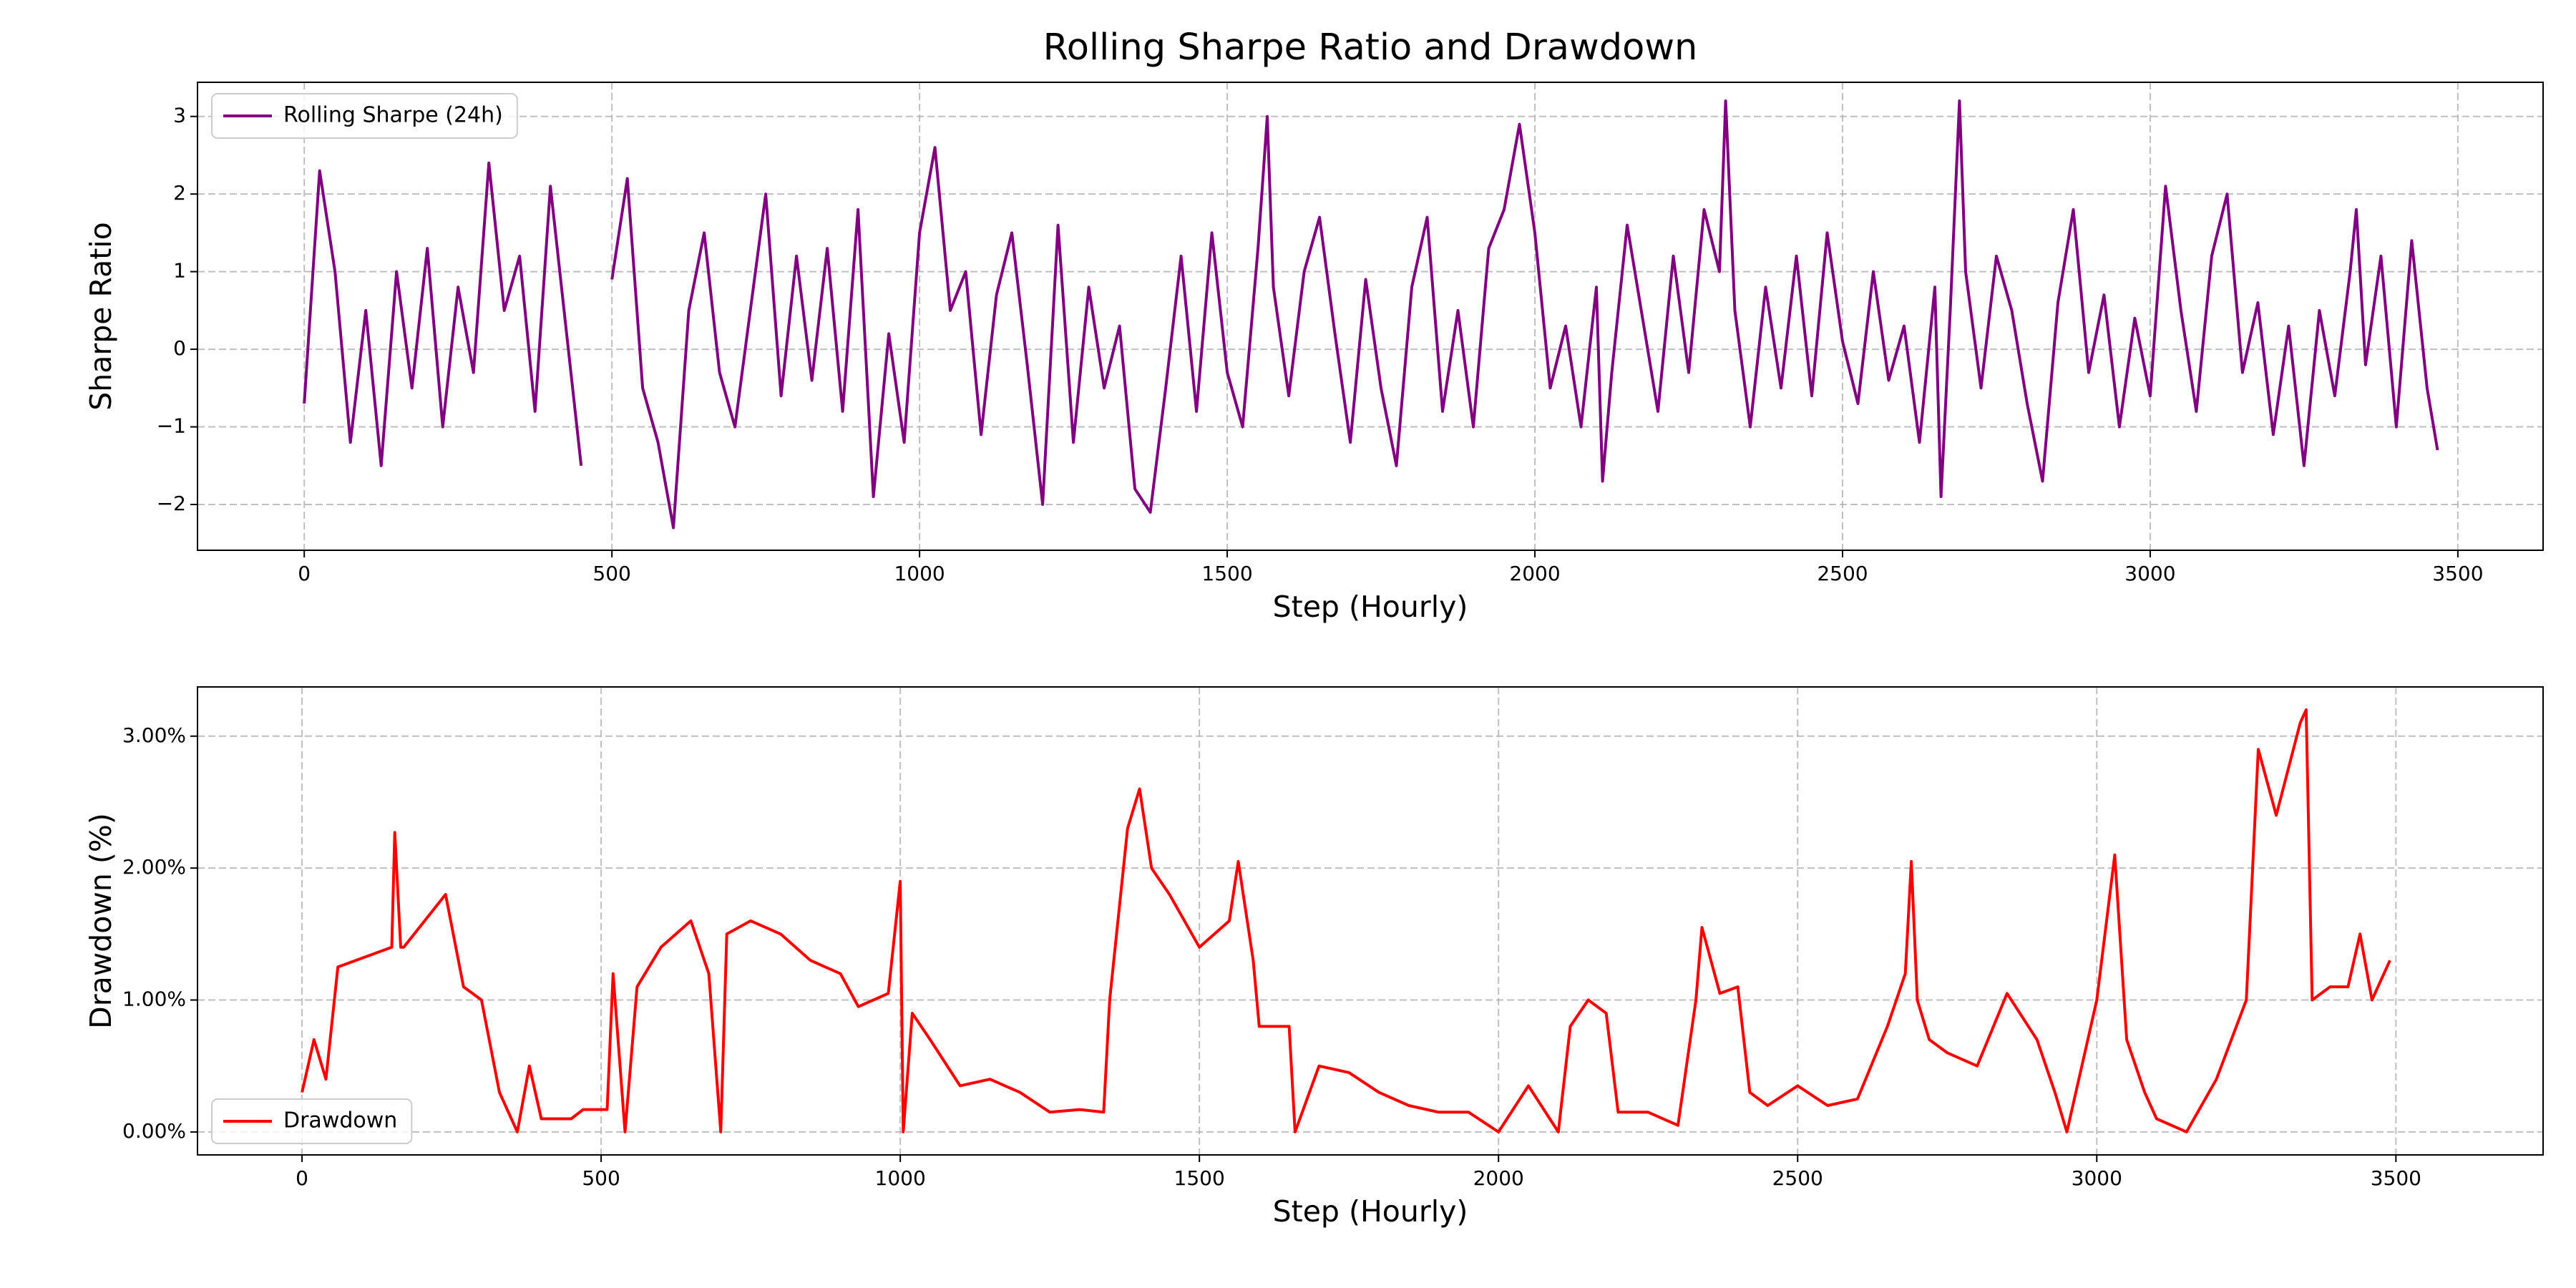 This screenshot has width=2576, height=1288. What do you see at coordinates (393, 115) in the screenshot?
I see `legend-label: Rolling Sharpe (24h)` at bounding box center [393, 115].